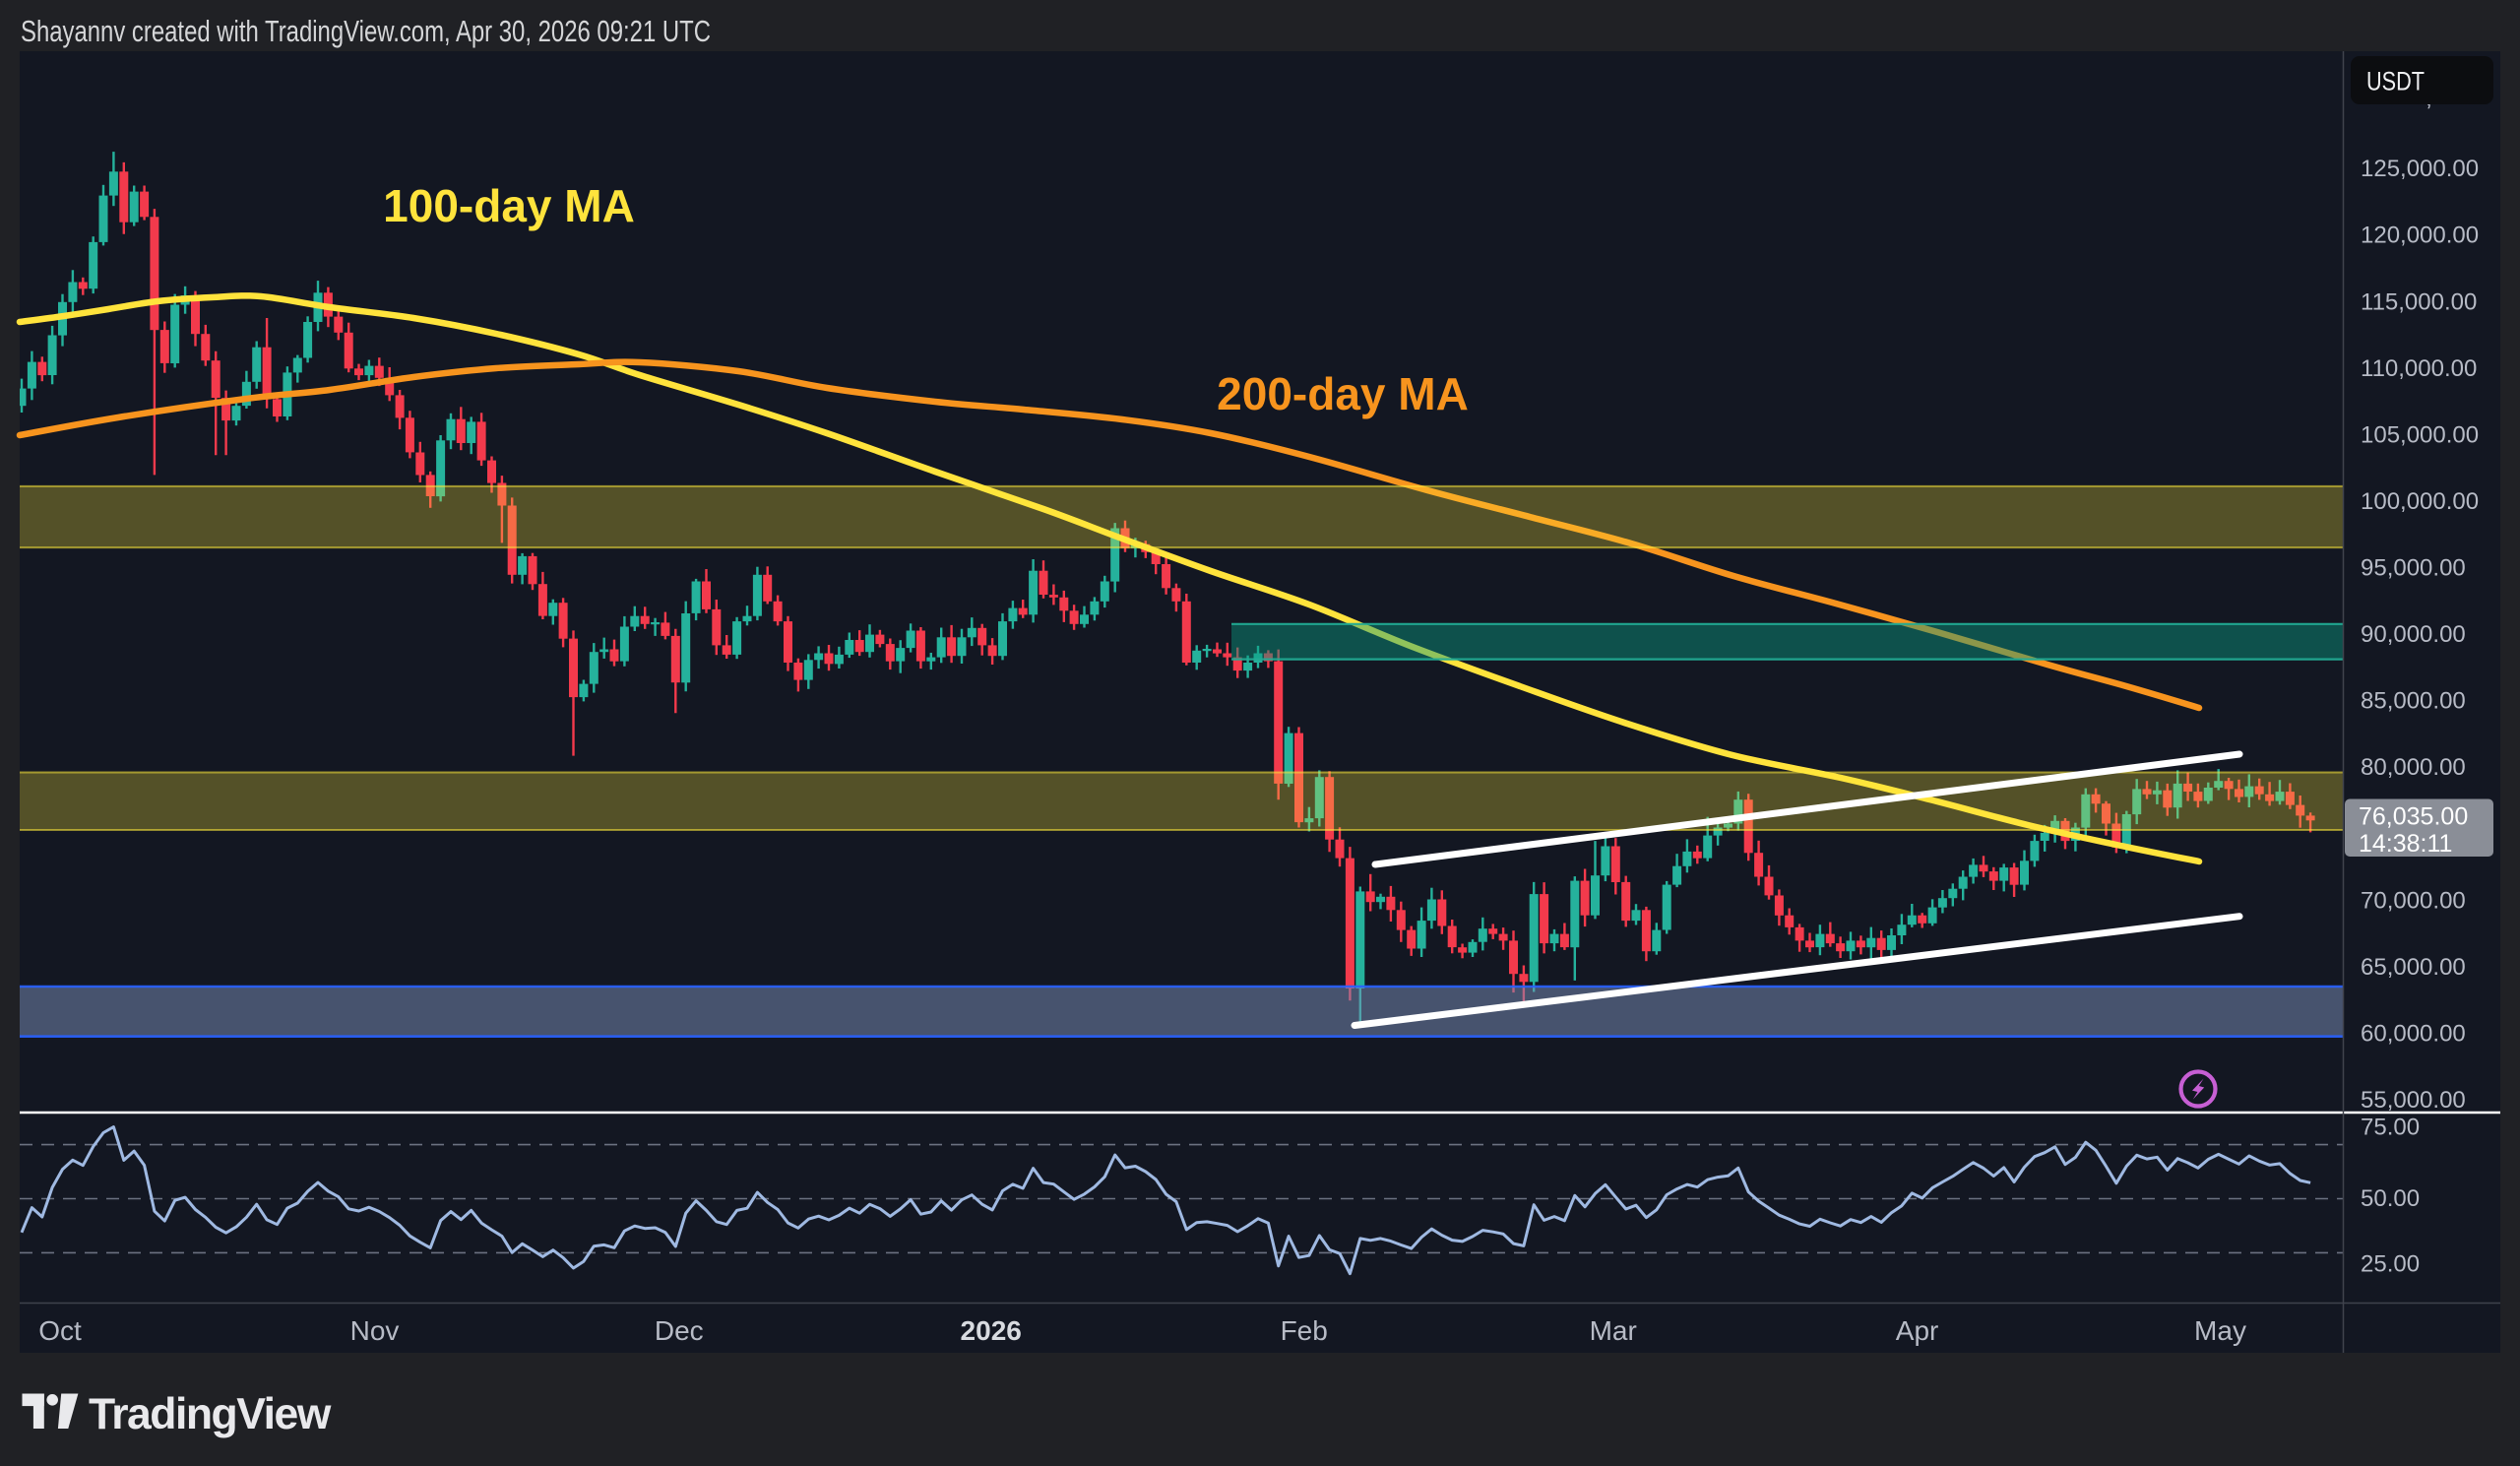 The width and height of the screenshot is (2520, 1466). I want to click on svg-text: 65,000.00, so click(2413, 968).